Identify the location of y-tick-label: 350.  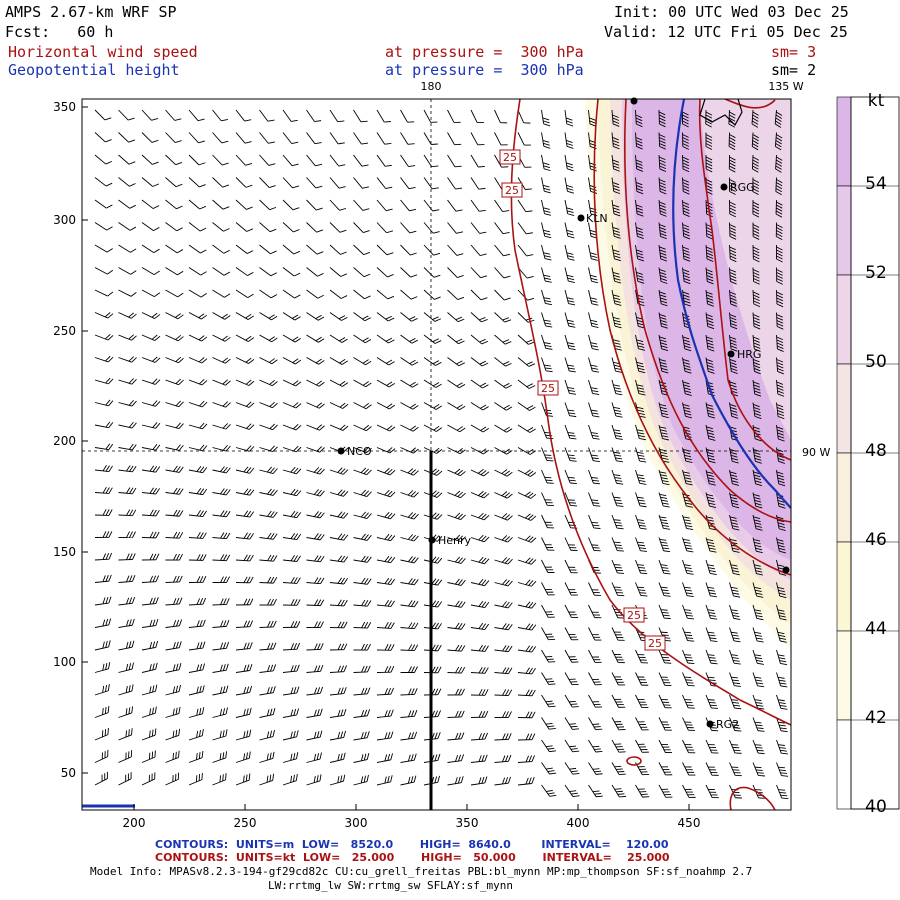
(64, 107).